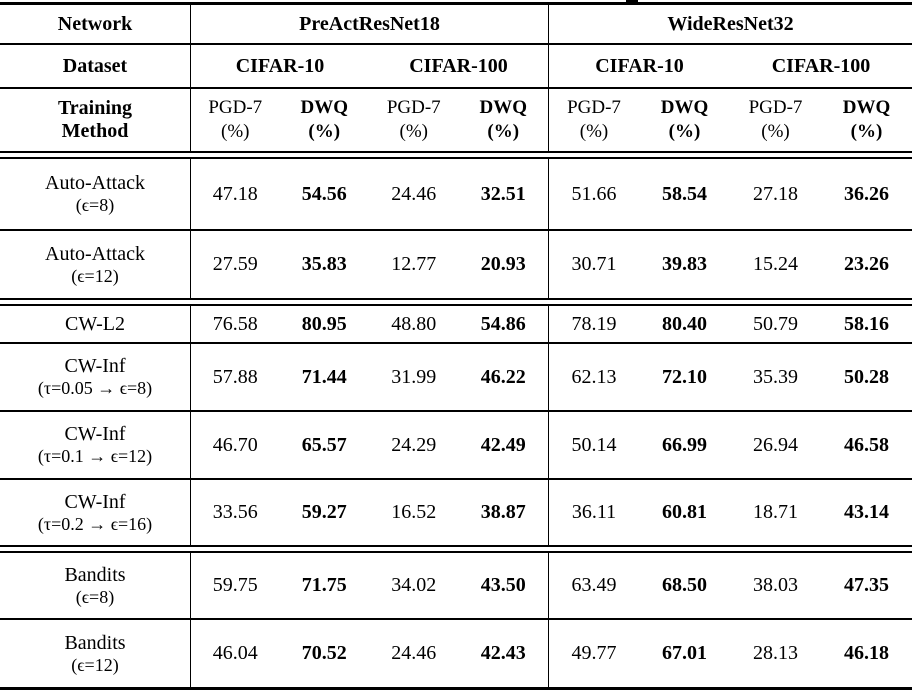 This screenshot has width=912, height=690. I want to click on value-cell: 24.29, so click(414, 444).